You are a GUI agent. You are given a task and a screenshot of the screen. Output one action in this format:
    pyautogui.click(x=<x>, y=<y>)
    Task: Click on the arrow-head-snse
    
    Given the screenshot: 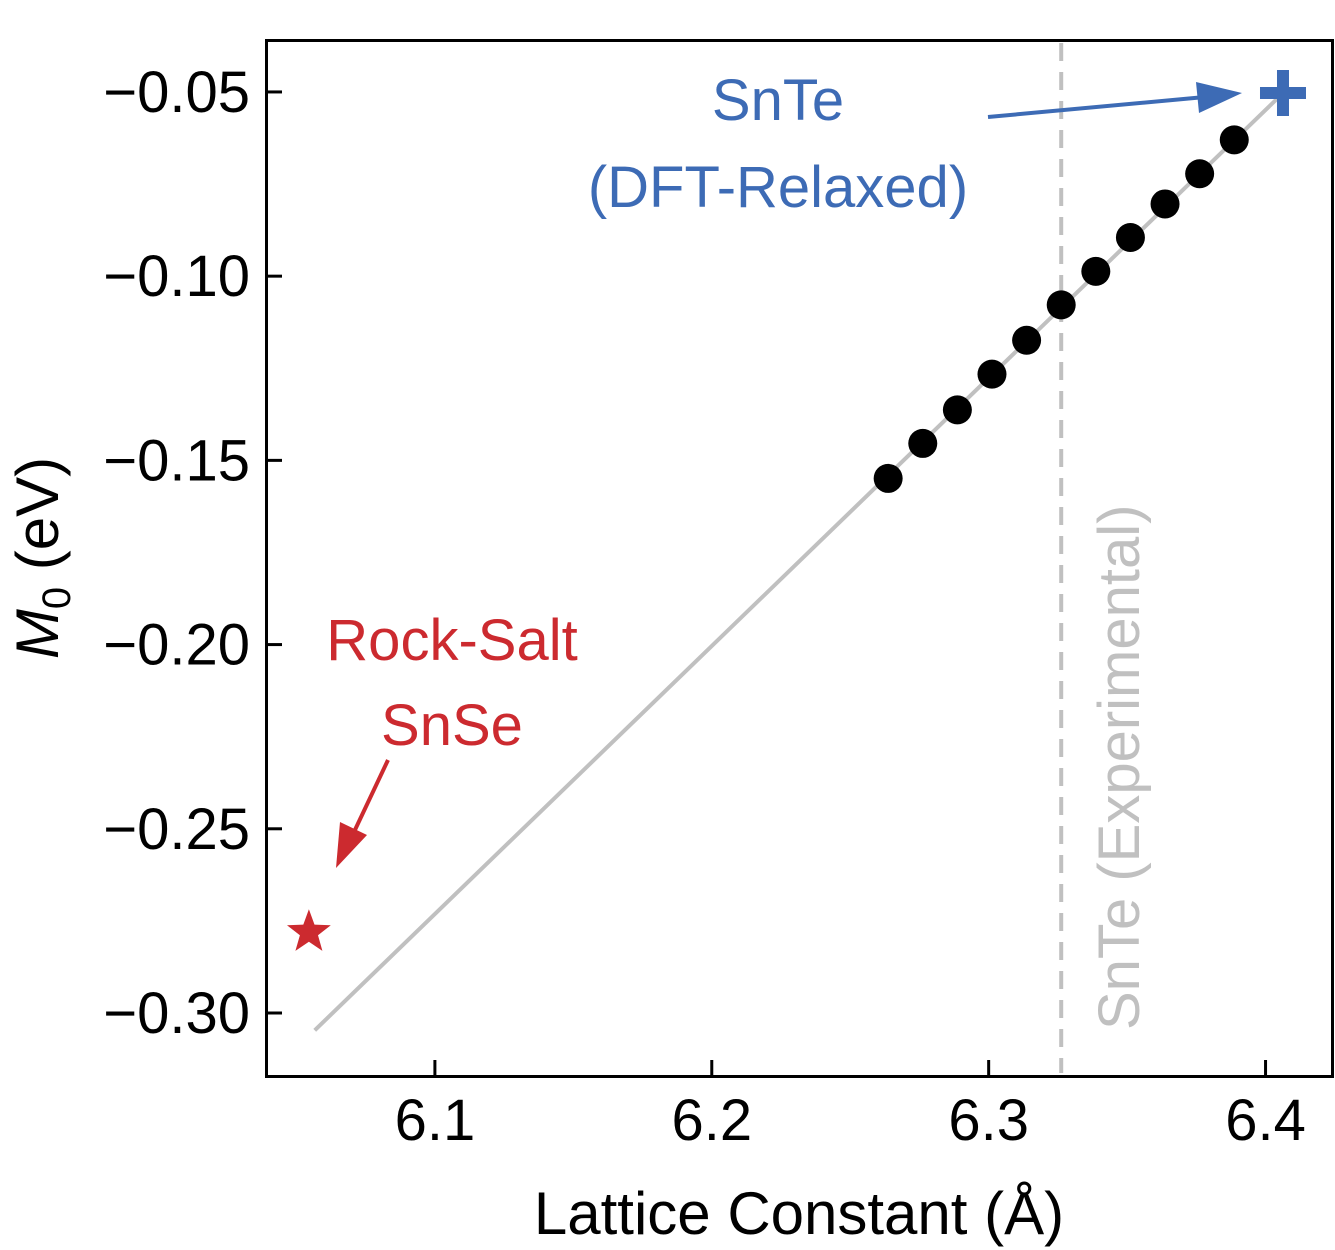 What is the action you would take?
    pyautogui.click(x=351, y=845)
    